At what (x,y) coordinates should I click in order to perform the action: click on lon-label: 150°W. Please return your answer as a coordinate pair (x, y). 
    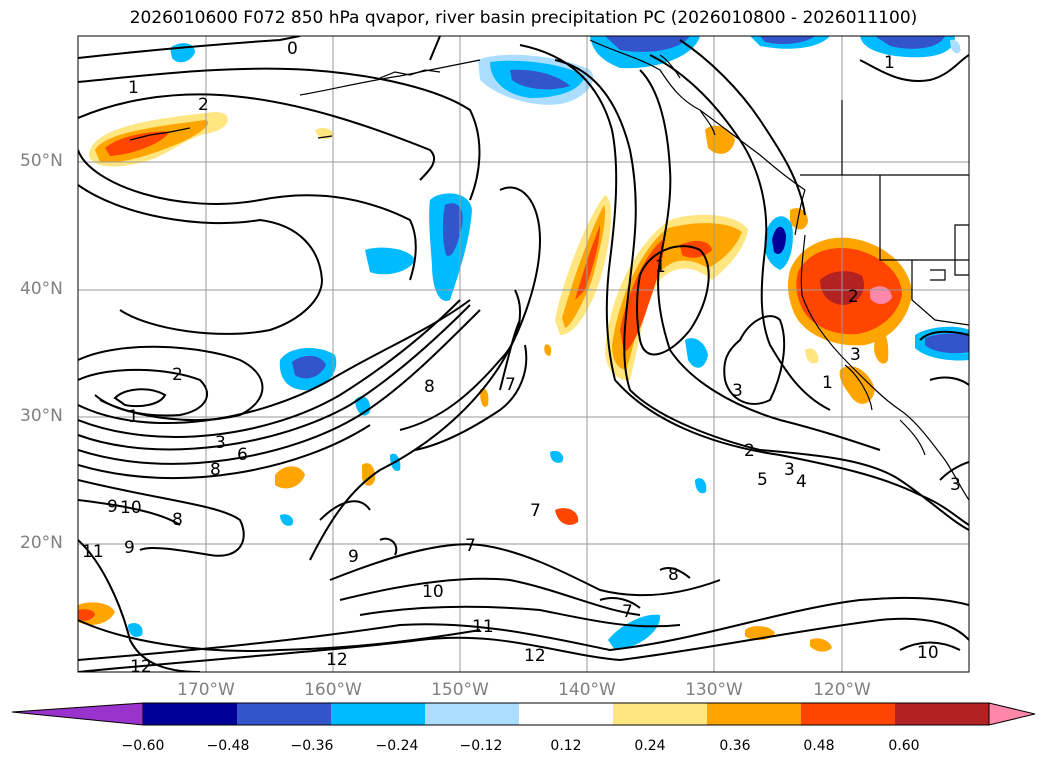
    Looking at the image, I should click on (460, 690).